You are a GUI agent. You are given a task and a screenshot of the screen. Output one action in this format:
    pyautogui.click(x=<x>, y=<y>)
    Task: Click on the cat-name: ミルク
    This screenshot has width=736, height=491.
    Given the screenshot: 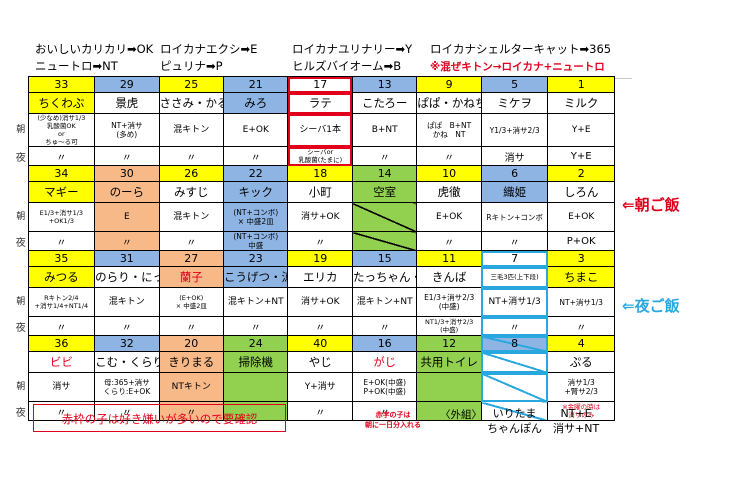 What is the action you would take?
    pyautogui.click(x=581, y=103)
    